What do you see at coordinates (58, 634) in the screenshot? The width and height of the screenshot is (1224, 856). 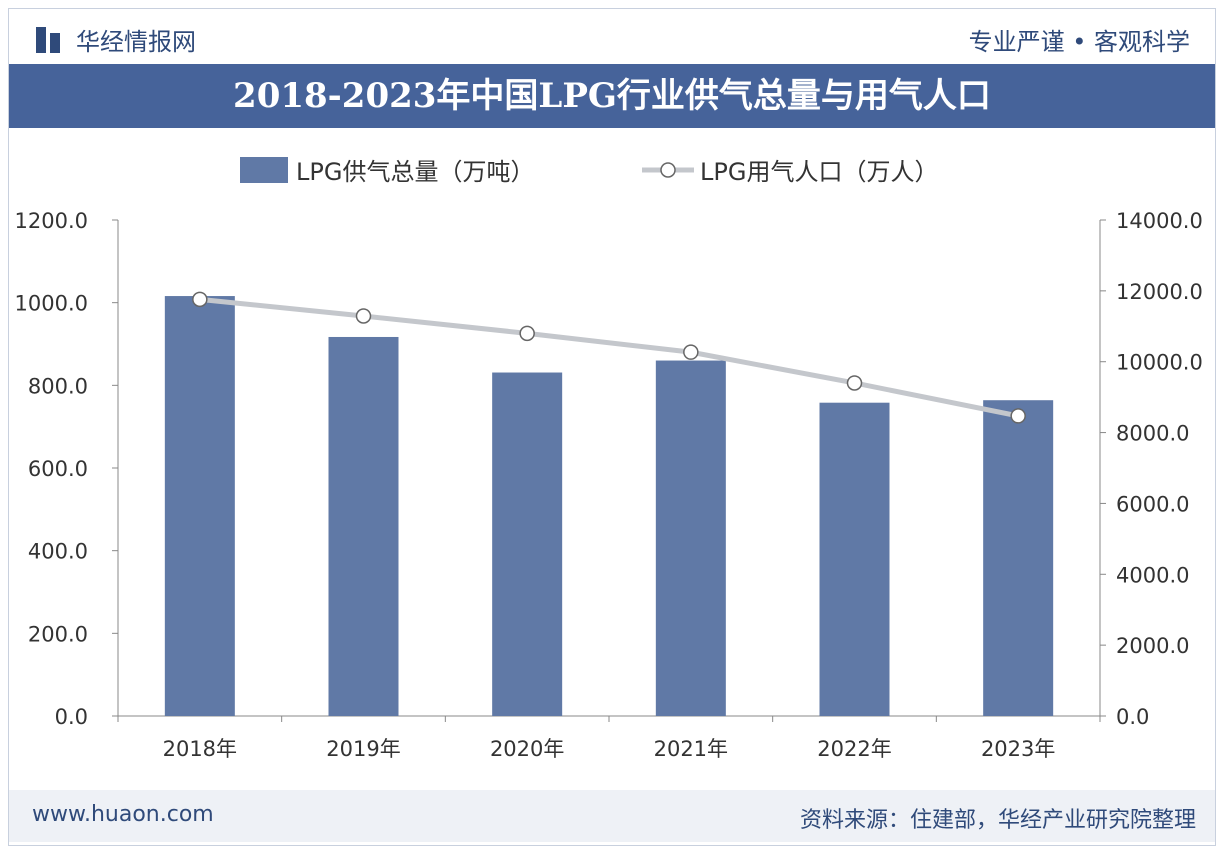 I see `left-tick-label: 200.0` at bounding box center [58, 634].